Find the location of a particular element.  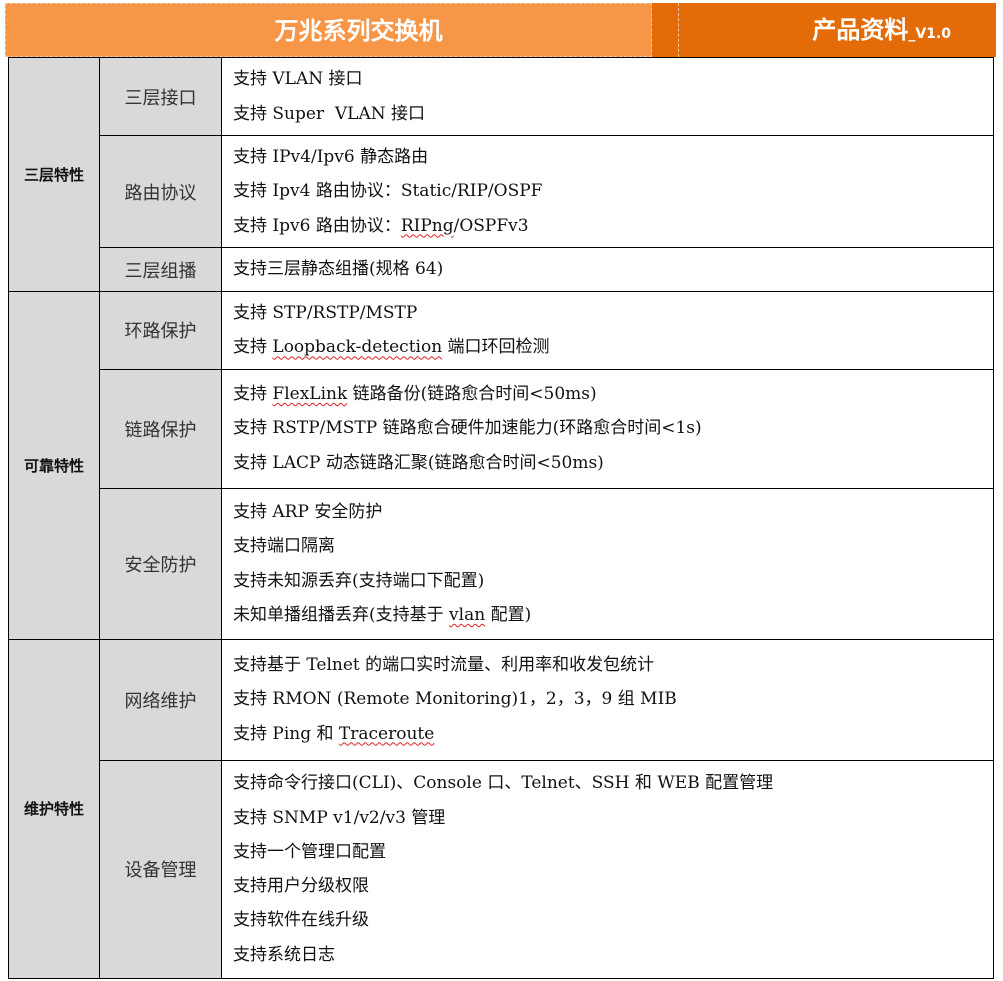

feature-text: 支持 VLAN 接口 is located at coordinates (298, 79).